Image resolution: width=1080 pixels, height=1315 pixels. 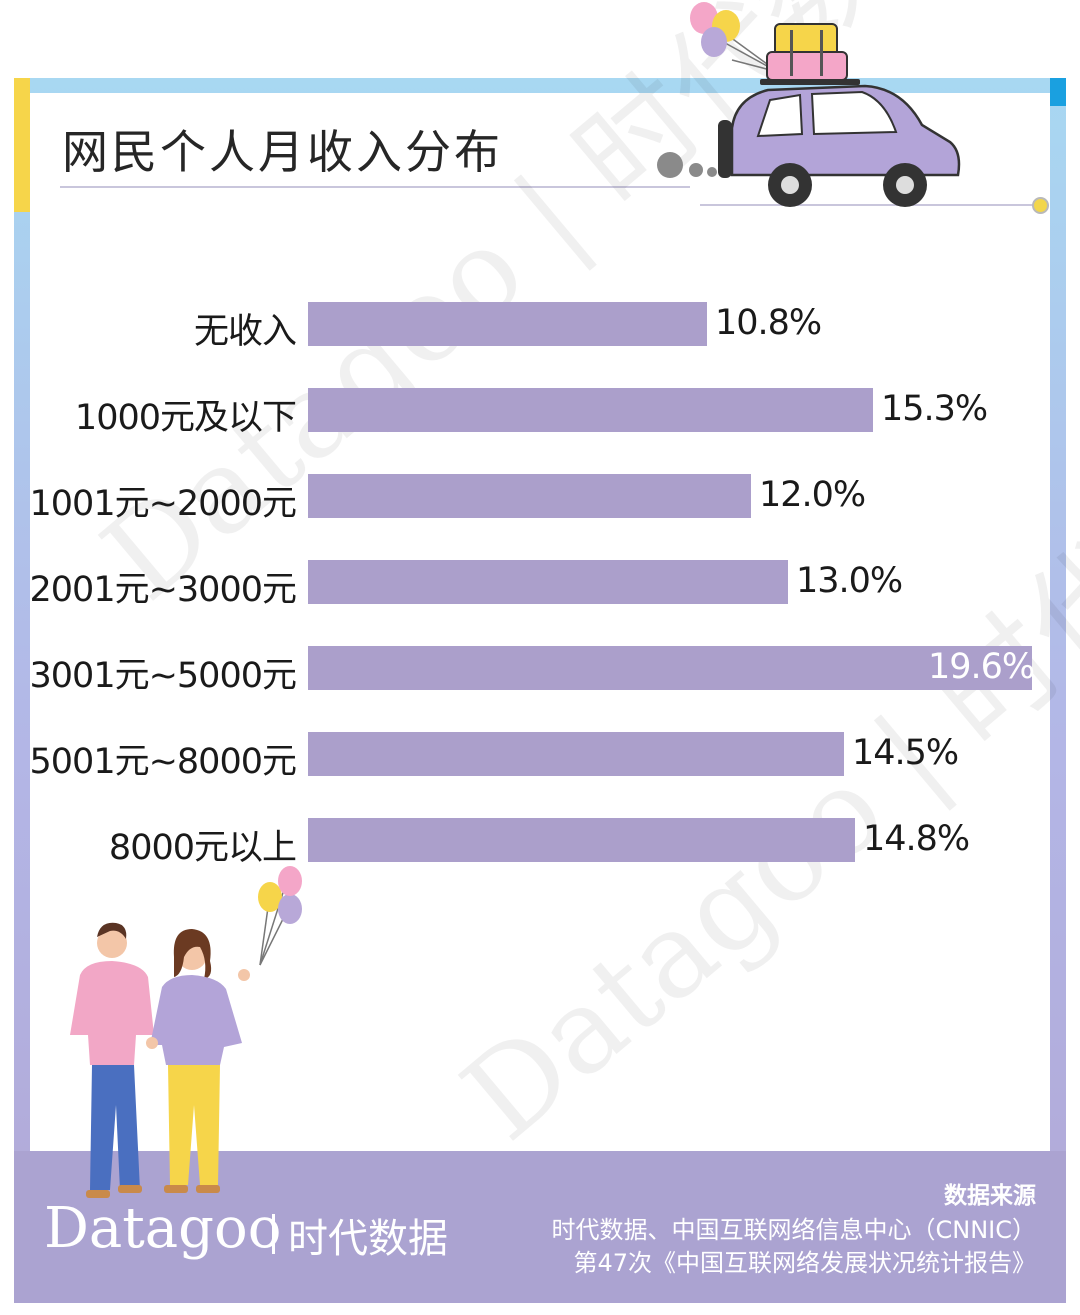 What do you see at coordinates (868, 205) in the screenshot?
I see `decor-line` at bounding box center [868, 205].